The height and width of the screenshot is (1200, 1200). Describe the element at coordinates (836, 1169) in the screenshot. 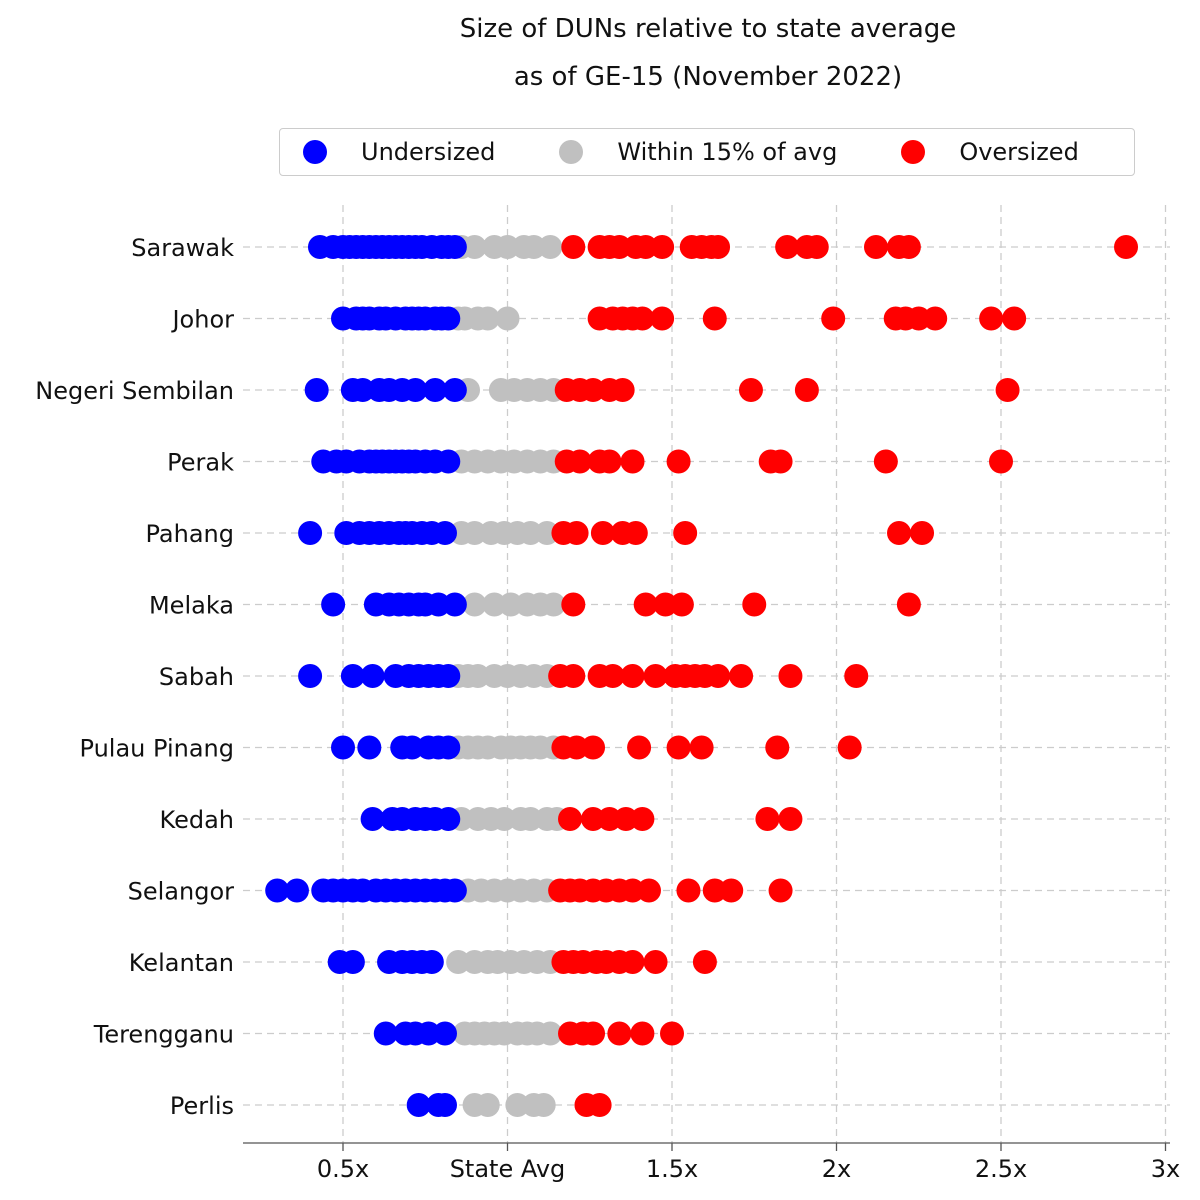

I see `x-tick-label: 2x` at that location.